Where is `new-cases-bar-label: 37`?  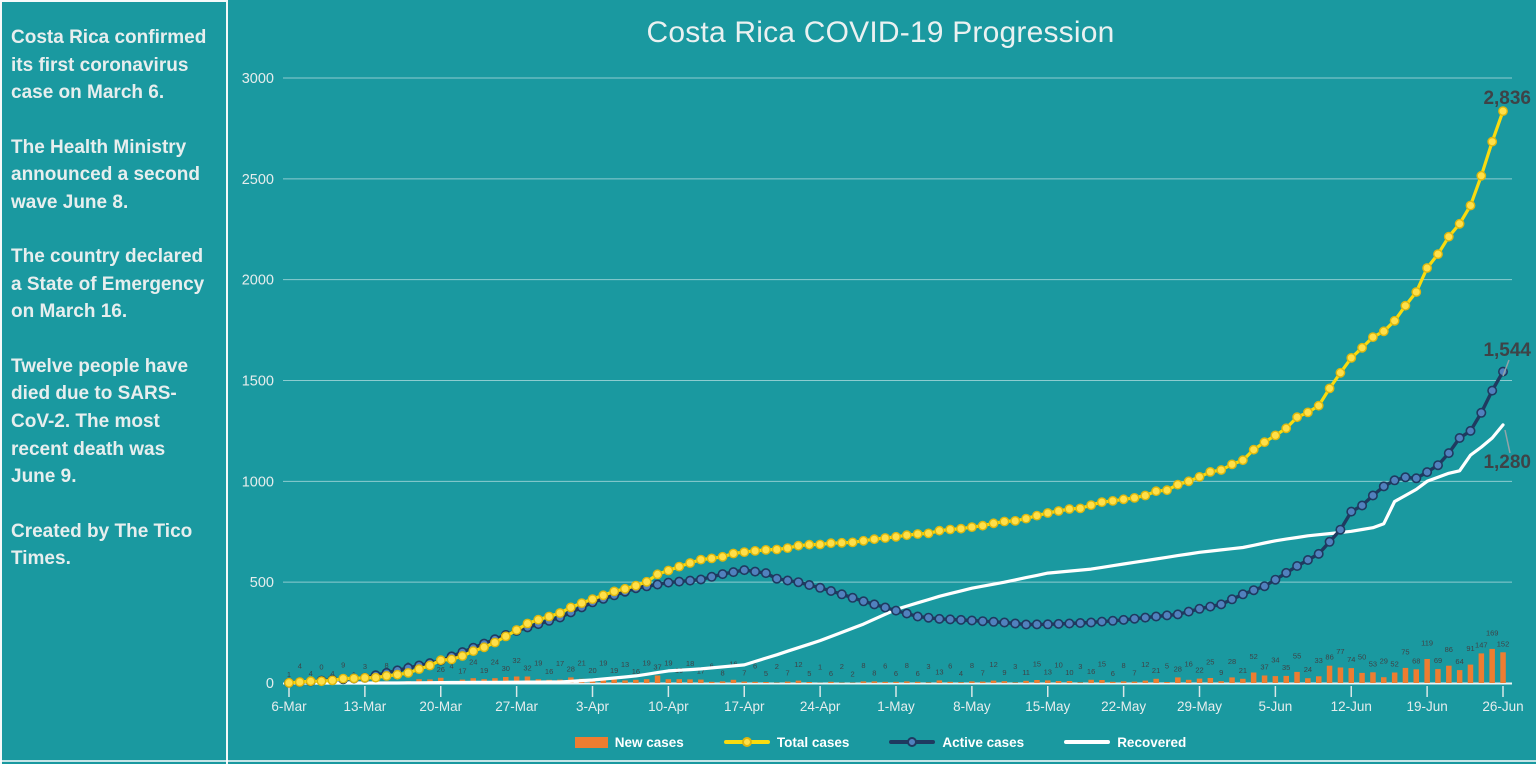
new-cases-bar-label: 37 is located at coordinates (657, 667).